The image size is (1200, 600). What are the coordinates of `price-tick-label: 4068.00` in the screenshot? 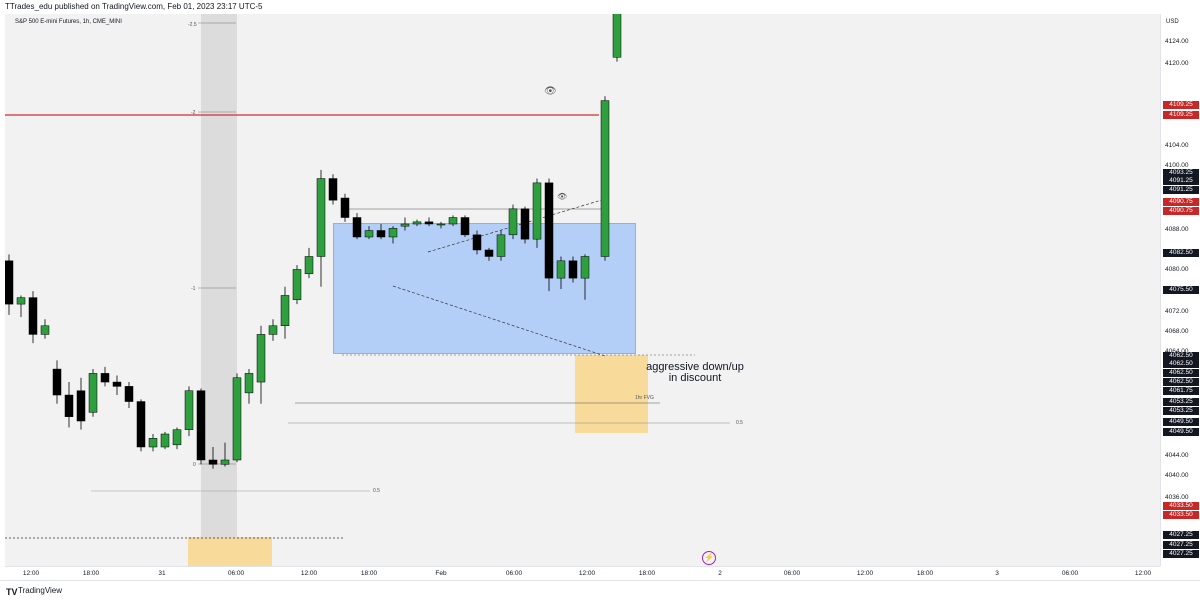 It's located at (1177, 331).